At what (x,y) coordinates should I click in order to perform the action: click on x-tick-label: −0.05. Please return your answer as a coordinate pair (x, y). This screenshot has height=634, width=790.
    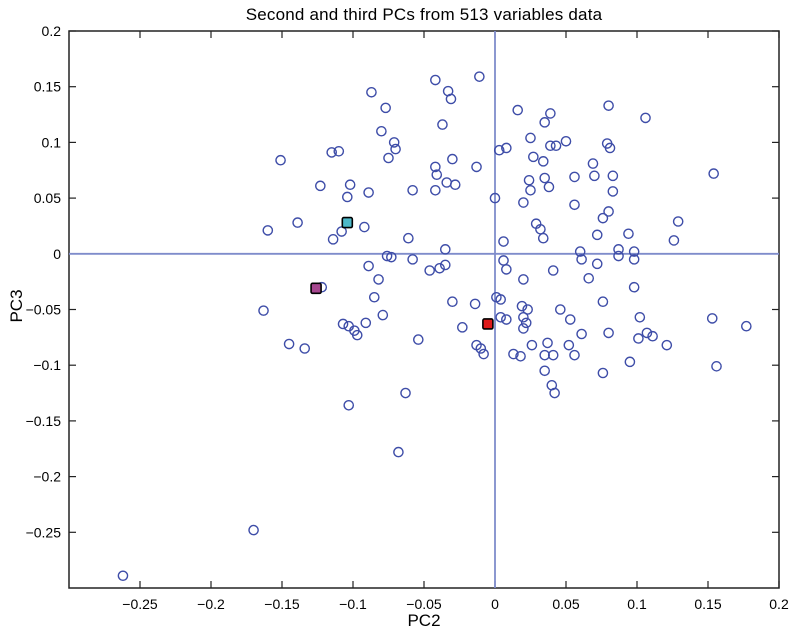
    Looking at the image, I should click on (424, 604).